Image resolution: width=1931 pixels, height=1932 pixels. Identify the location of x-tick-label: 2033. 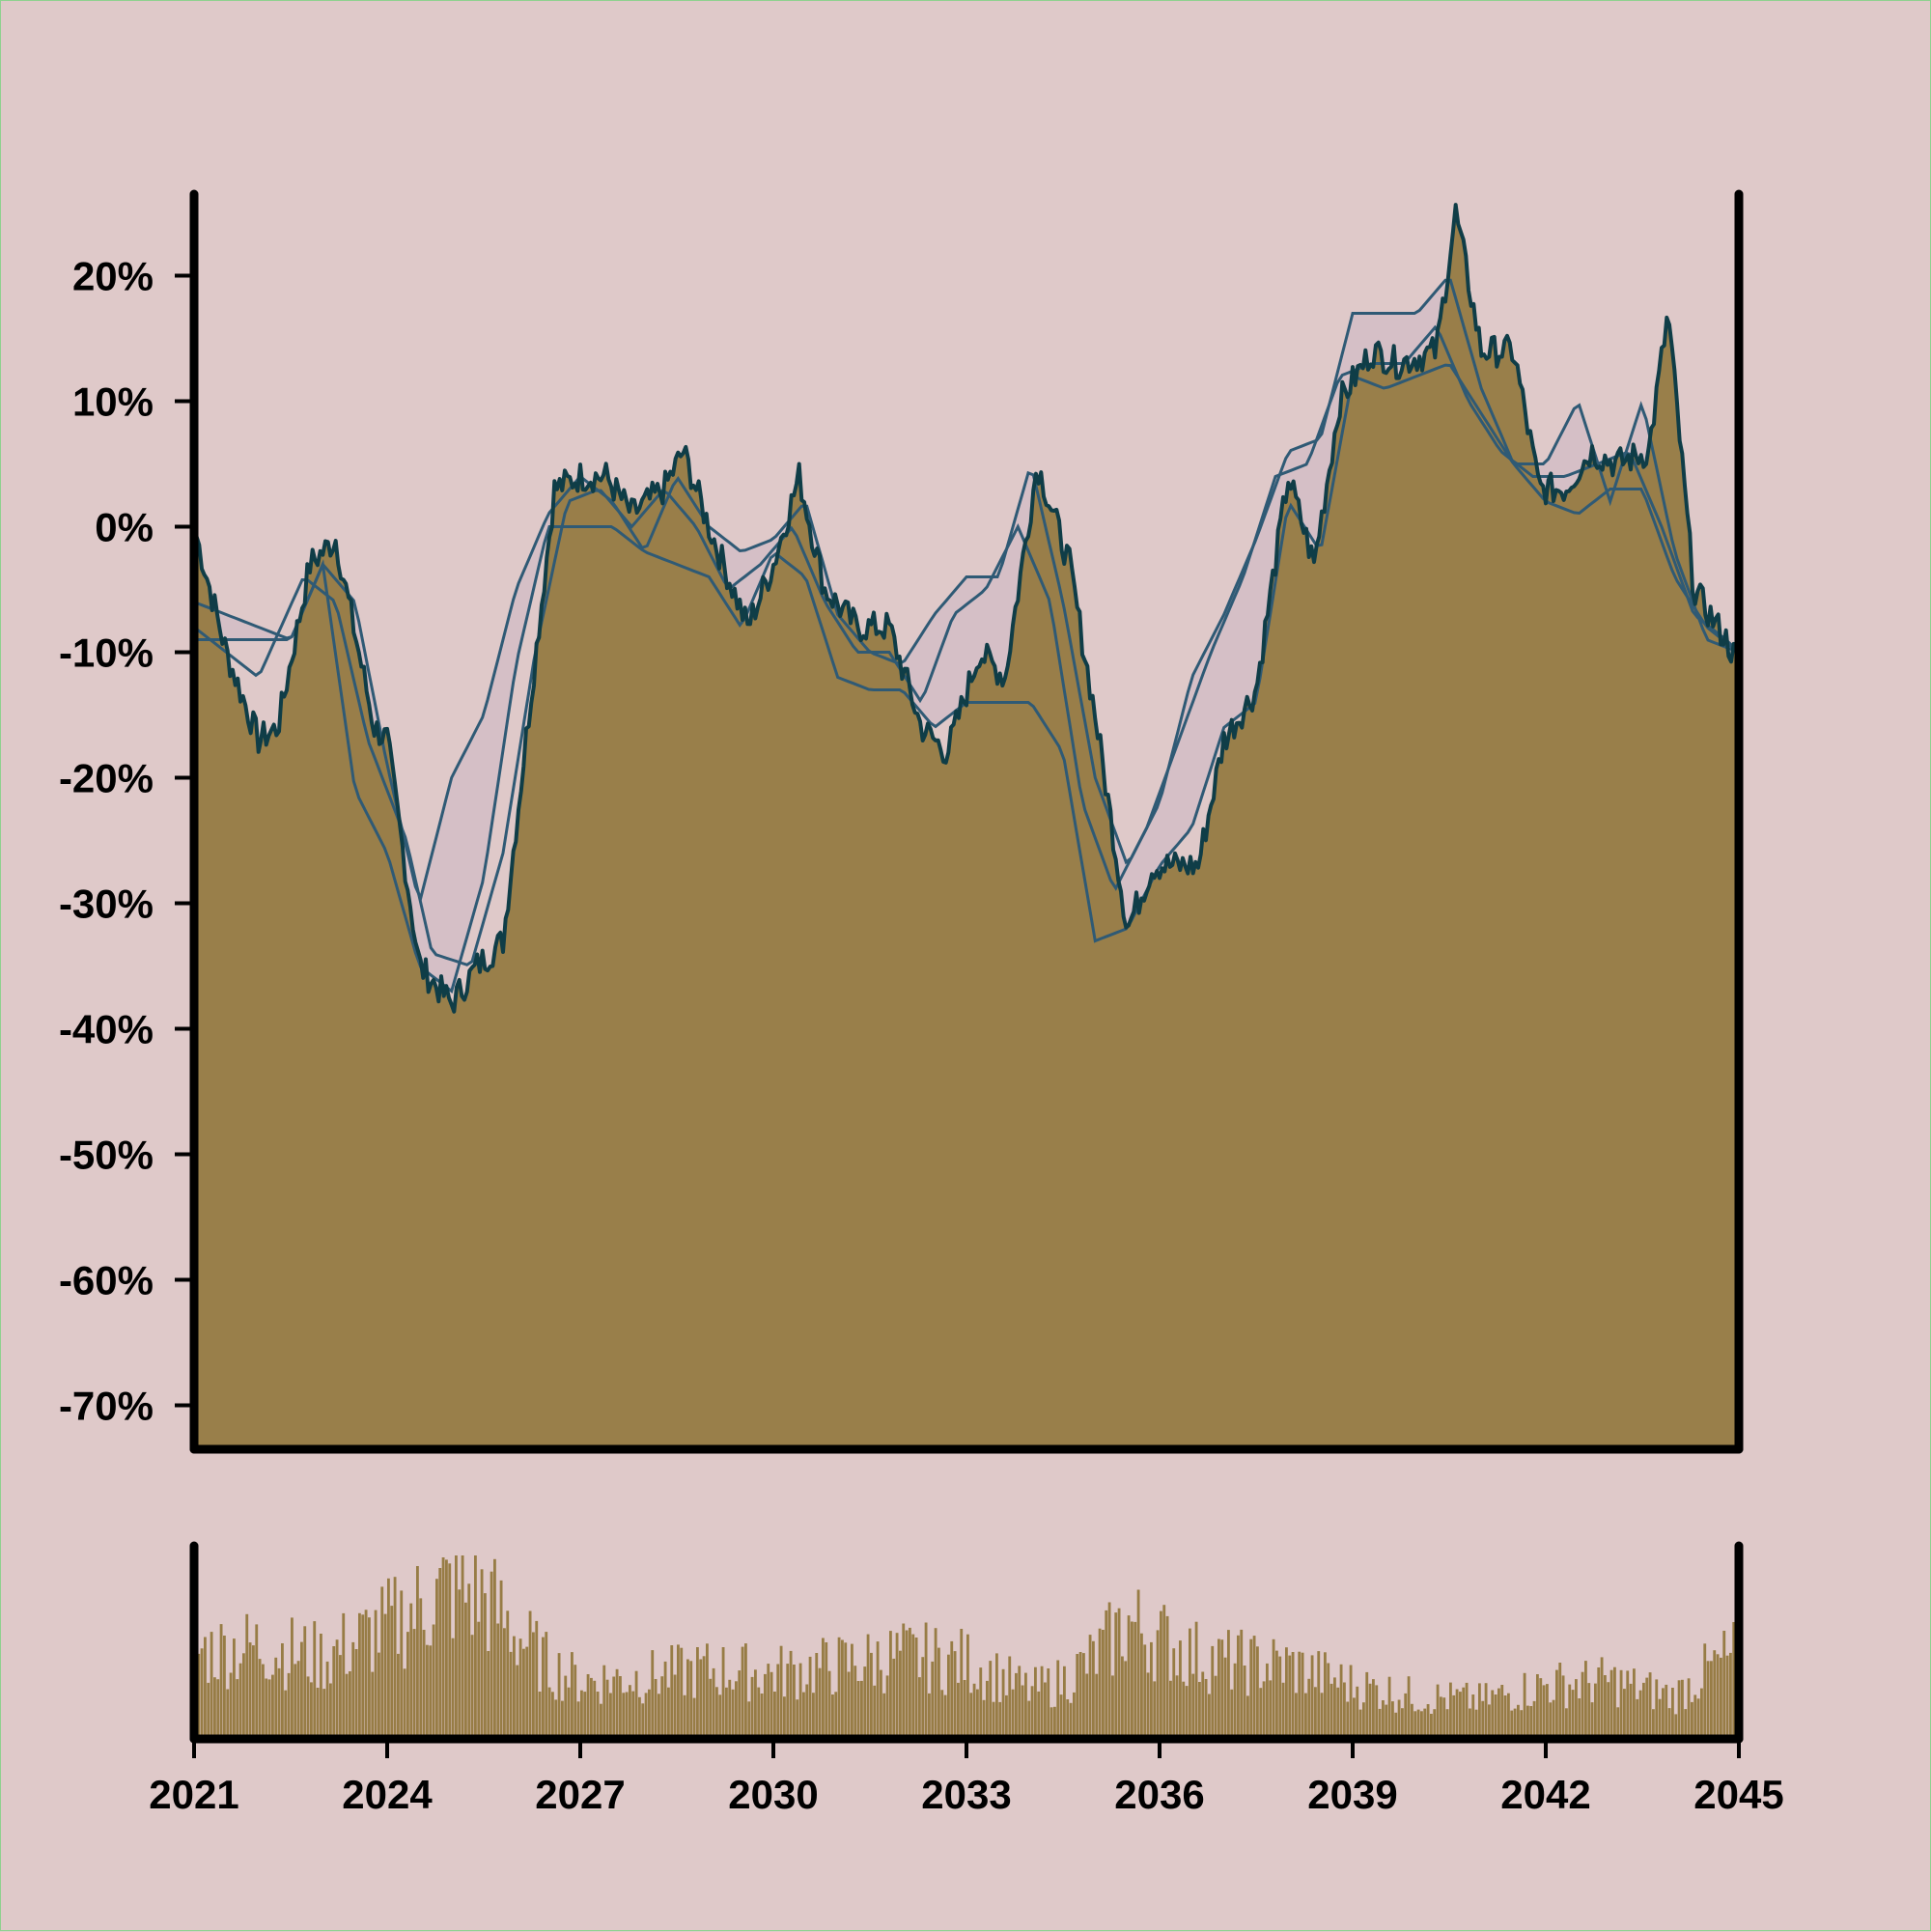
(966, 1795).